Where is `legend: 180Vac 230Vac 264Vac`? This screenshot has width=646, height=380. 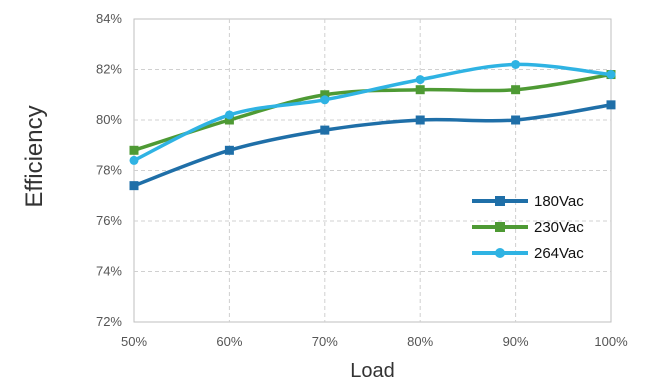
legend: 180Vac 230Vac 264Vac is located at coordinates (528, 227).